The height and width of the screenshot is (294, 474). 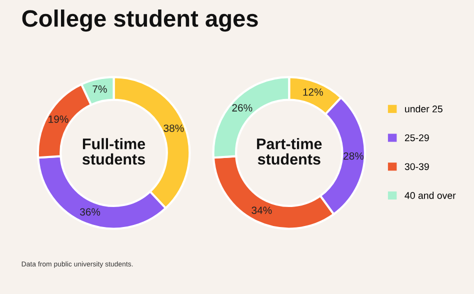 What do you see at coordinates (140, 21) in the screenshot?
I see `chart-title: College student ages` at bounding box center [140, 21].